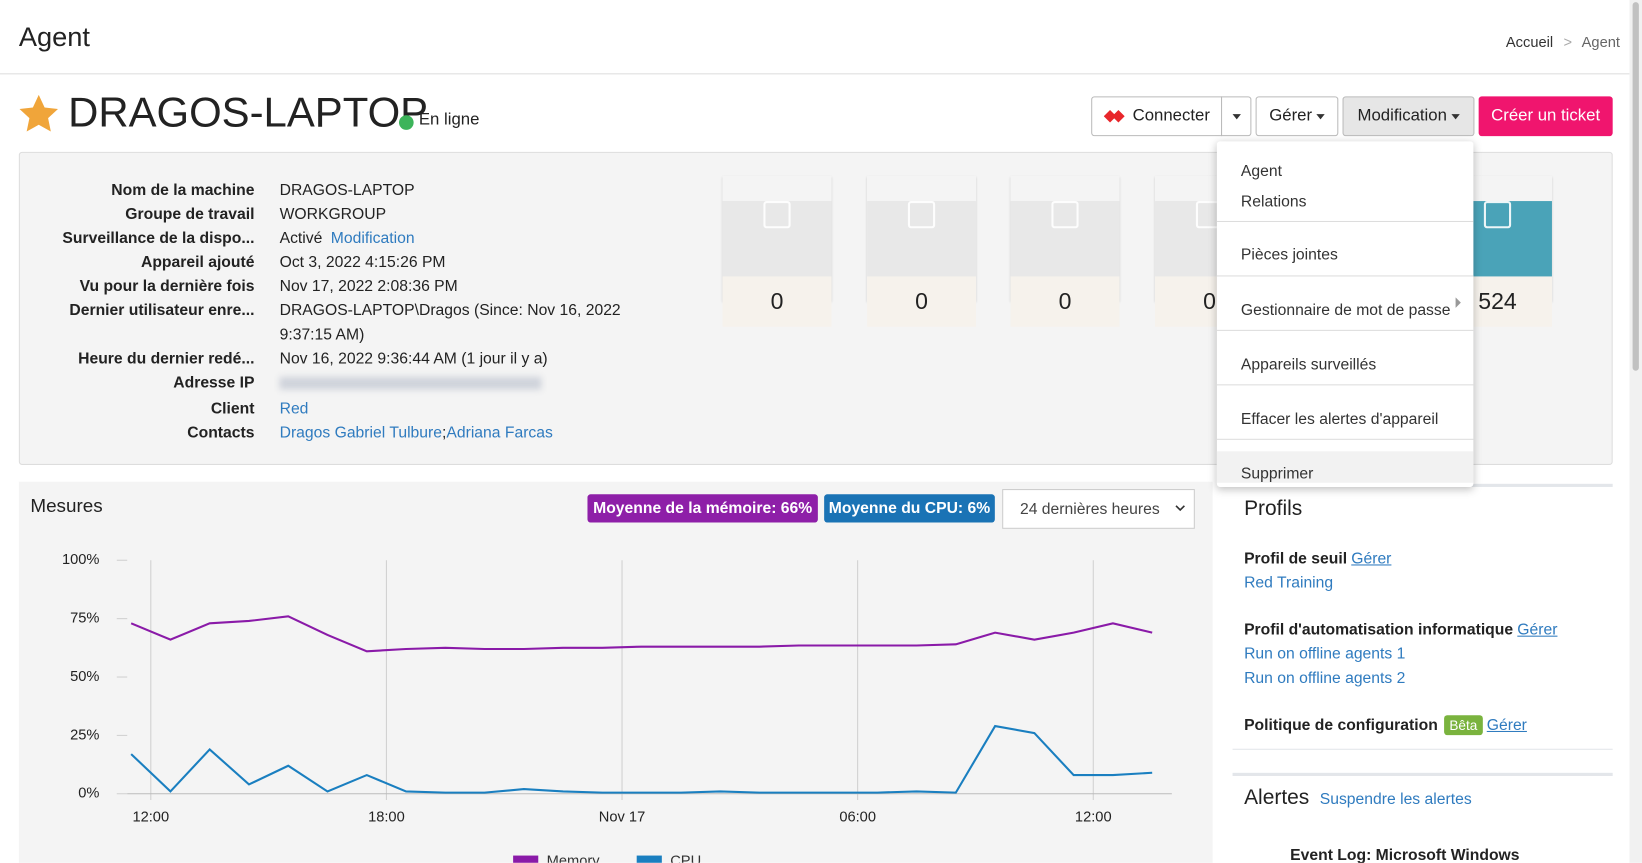  Describe the element at coordinates (54, 36) in the screenshot. I see `page-title: Agent` at that location.